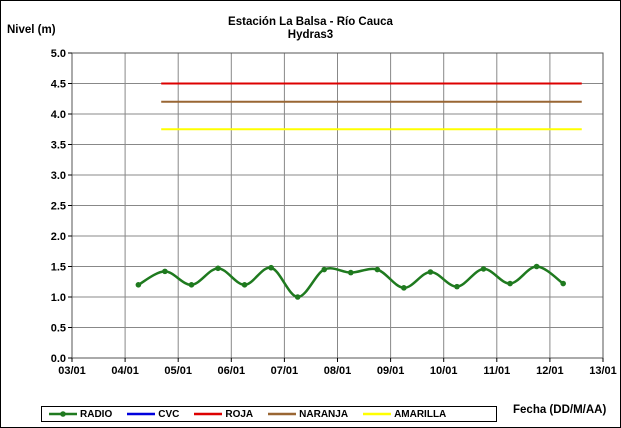  What do you see at coordinates (58, 298) in the screenshot?
I see `y-tick-label: 1.0` at bounding box center [58, 298].